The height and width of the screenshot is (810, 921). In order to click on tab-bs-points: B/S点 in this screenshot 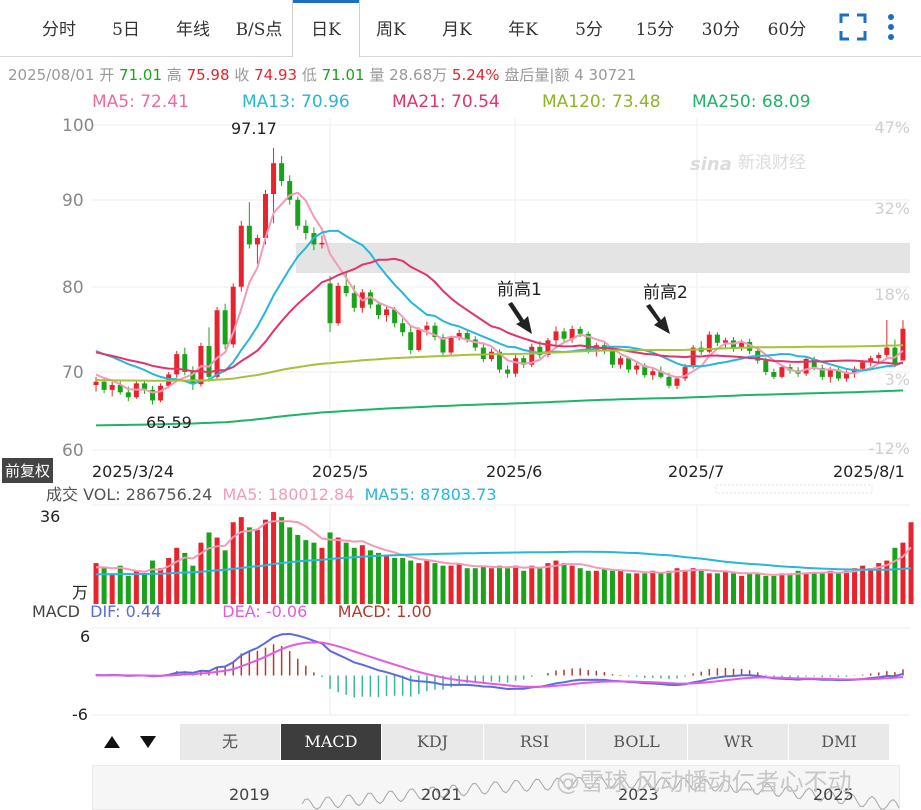, I will do `click(259, 30)`.